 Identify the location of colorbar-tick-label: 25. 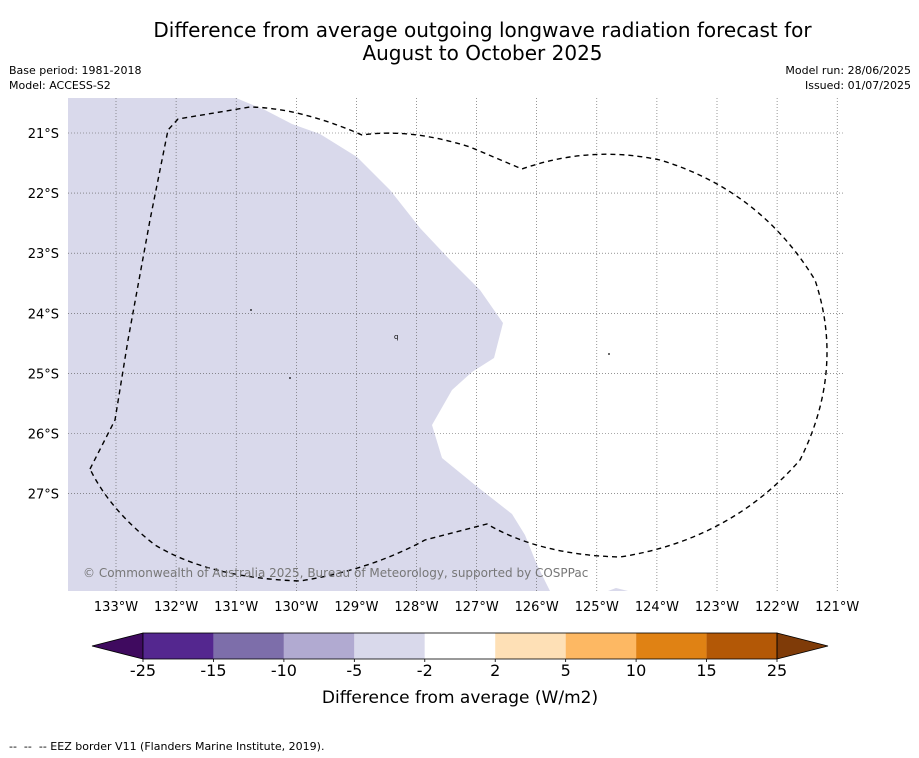
(777, 670).